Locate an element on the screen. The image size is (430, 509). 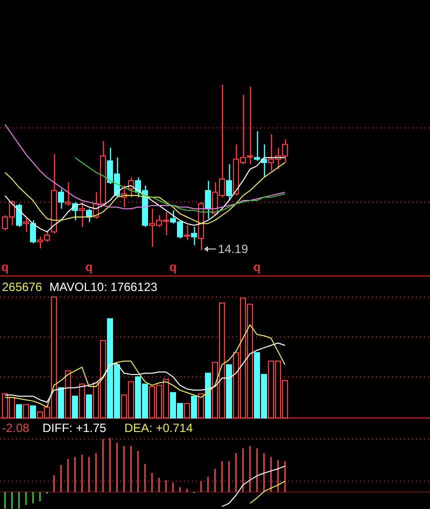
annotation: 14.19 is located at coordinates (233, 249).